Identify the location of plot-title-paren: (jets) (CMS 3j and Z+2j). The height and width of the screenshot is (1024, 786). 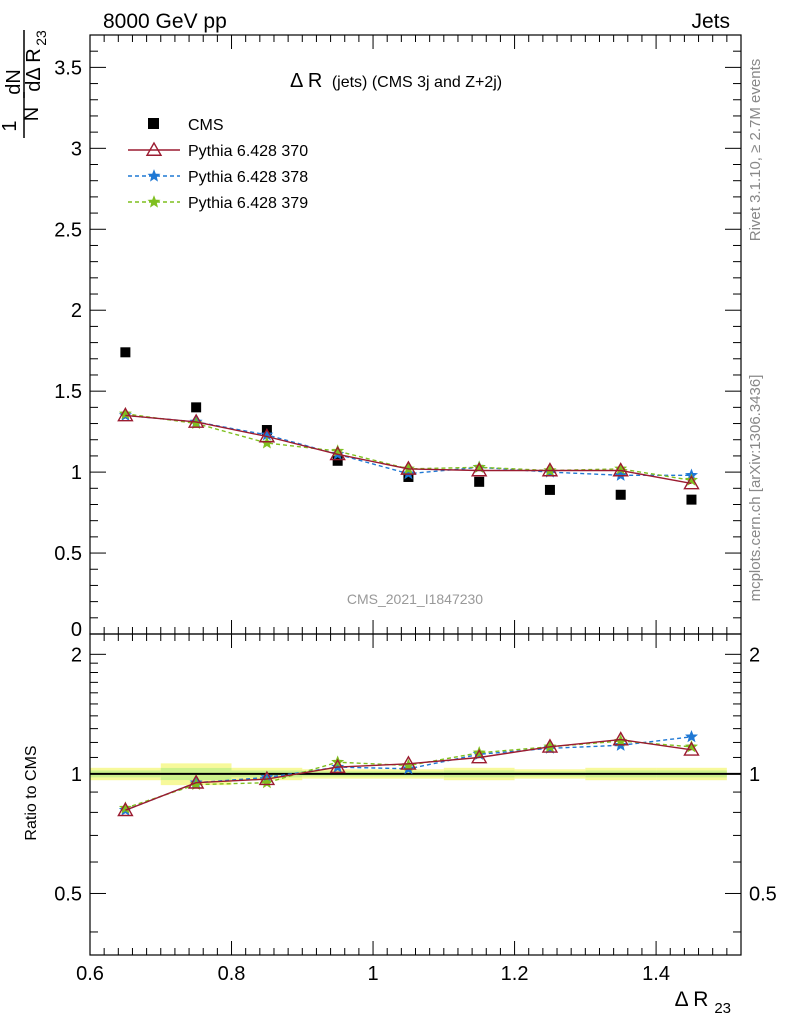
(417, 82).